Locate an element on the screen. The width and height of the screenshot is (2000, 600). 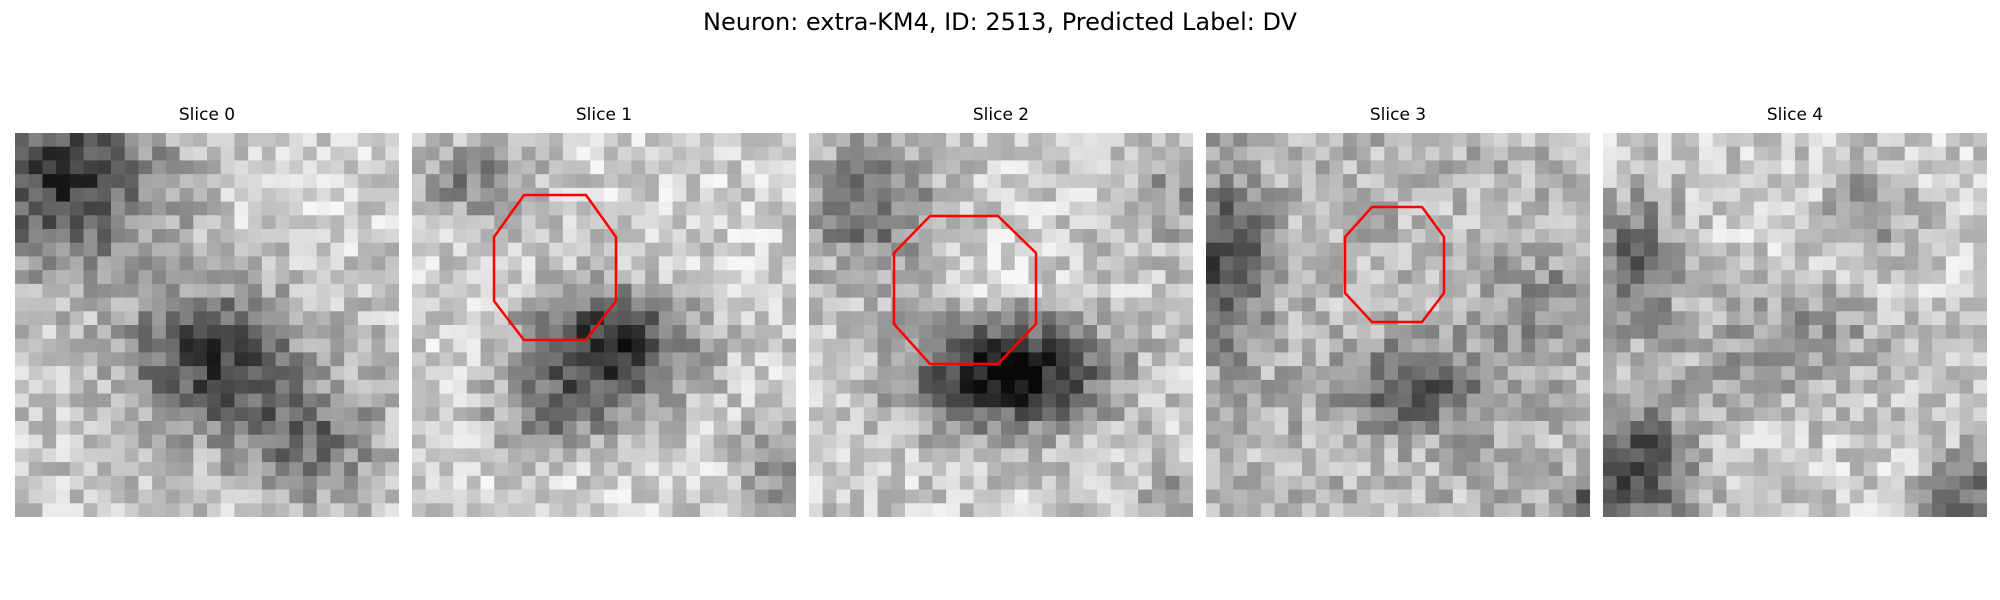
slice-title-0: Slice 0 is located at coordinates (207, 115).